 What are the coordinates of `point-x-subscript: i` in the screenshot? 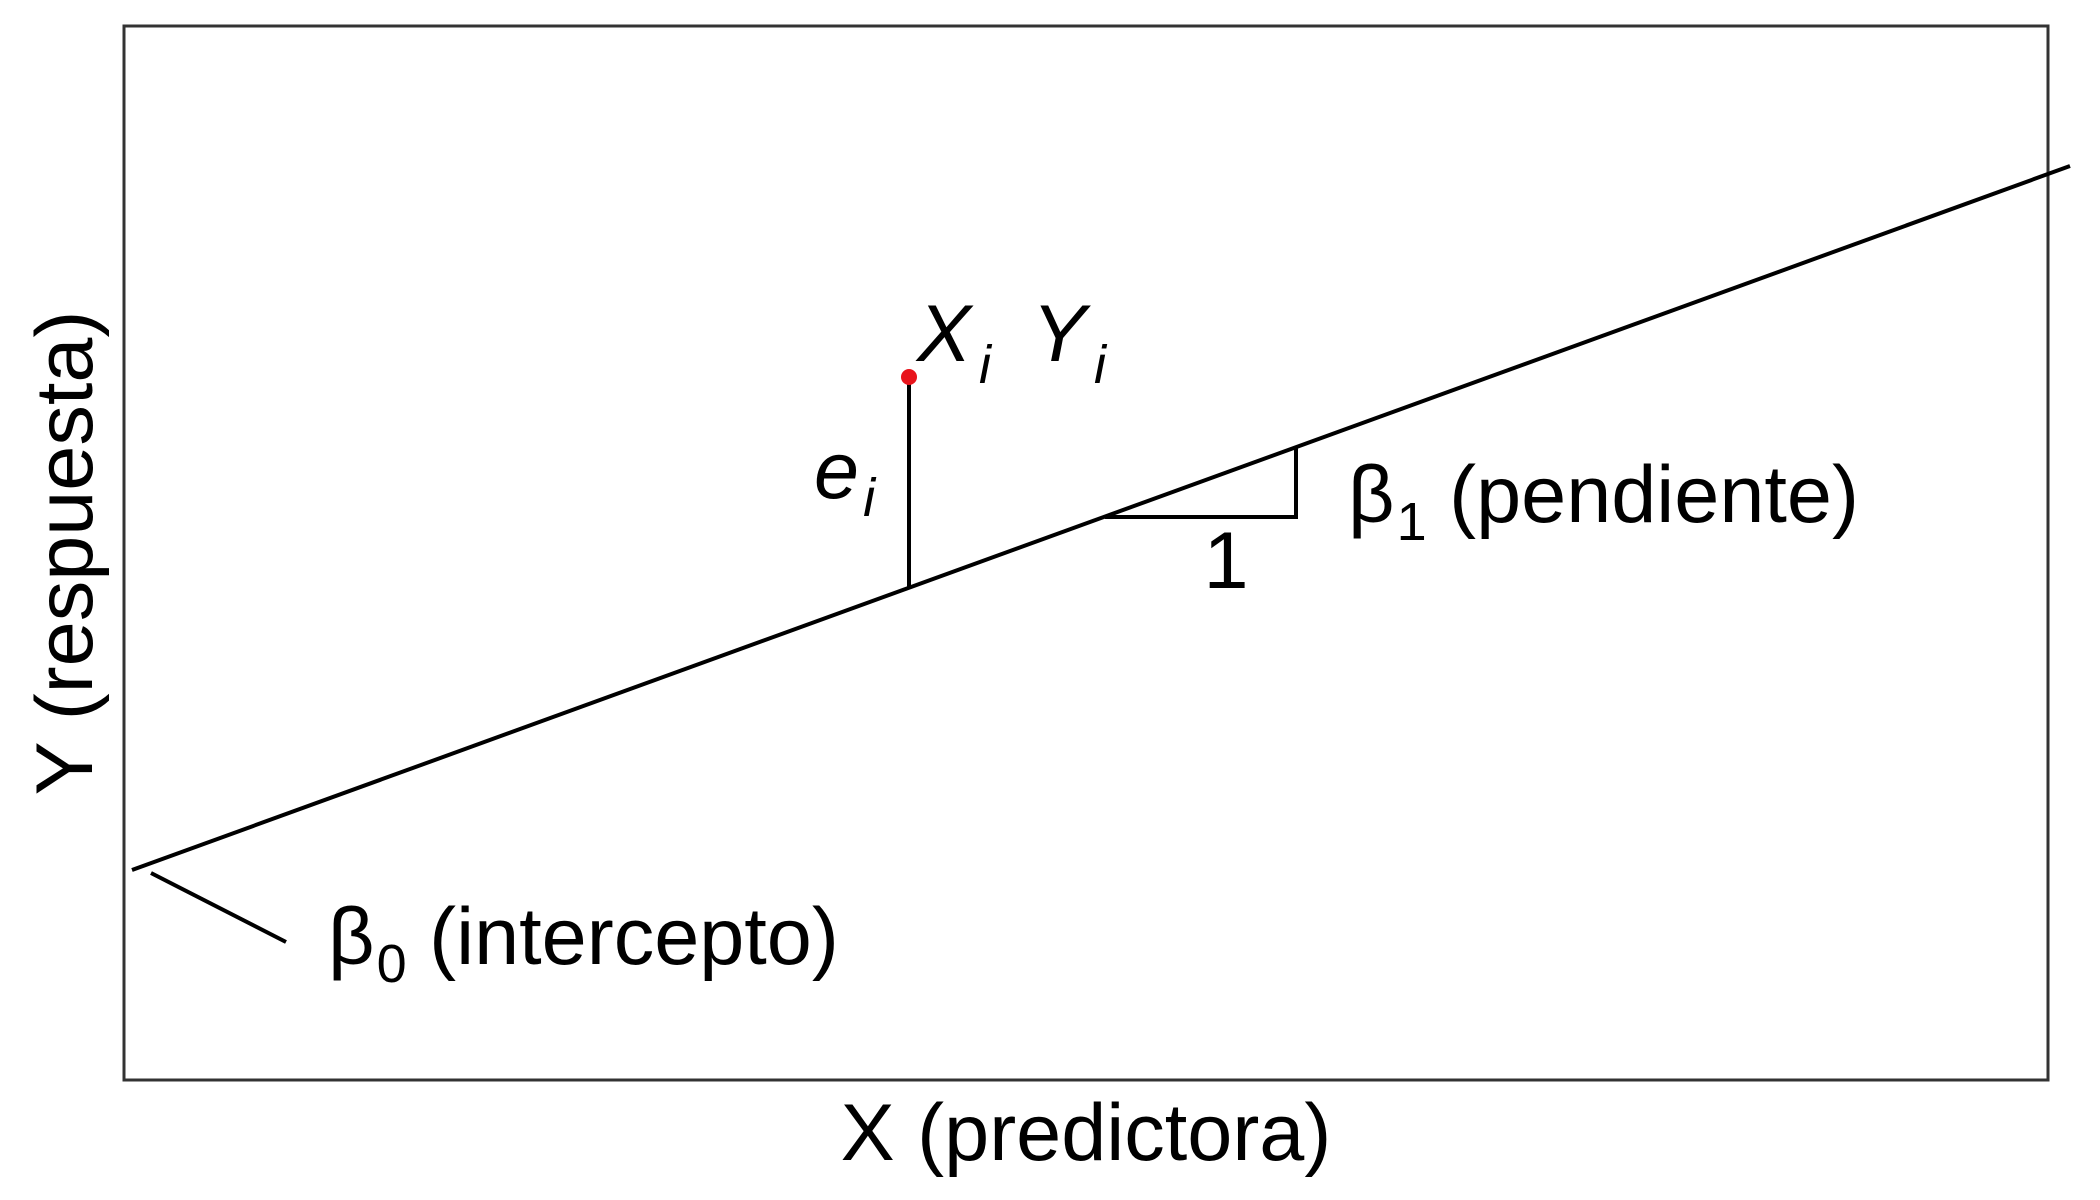 It's located at (986, 365).